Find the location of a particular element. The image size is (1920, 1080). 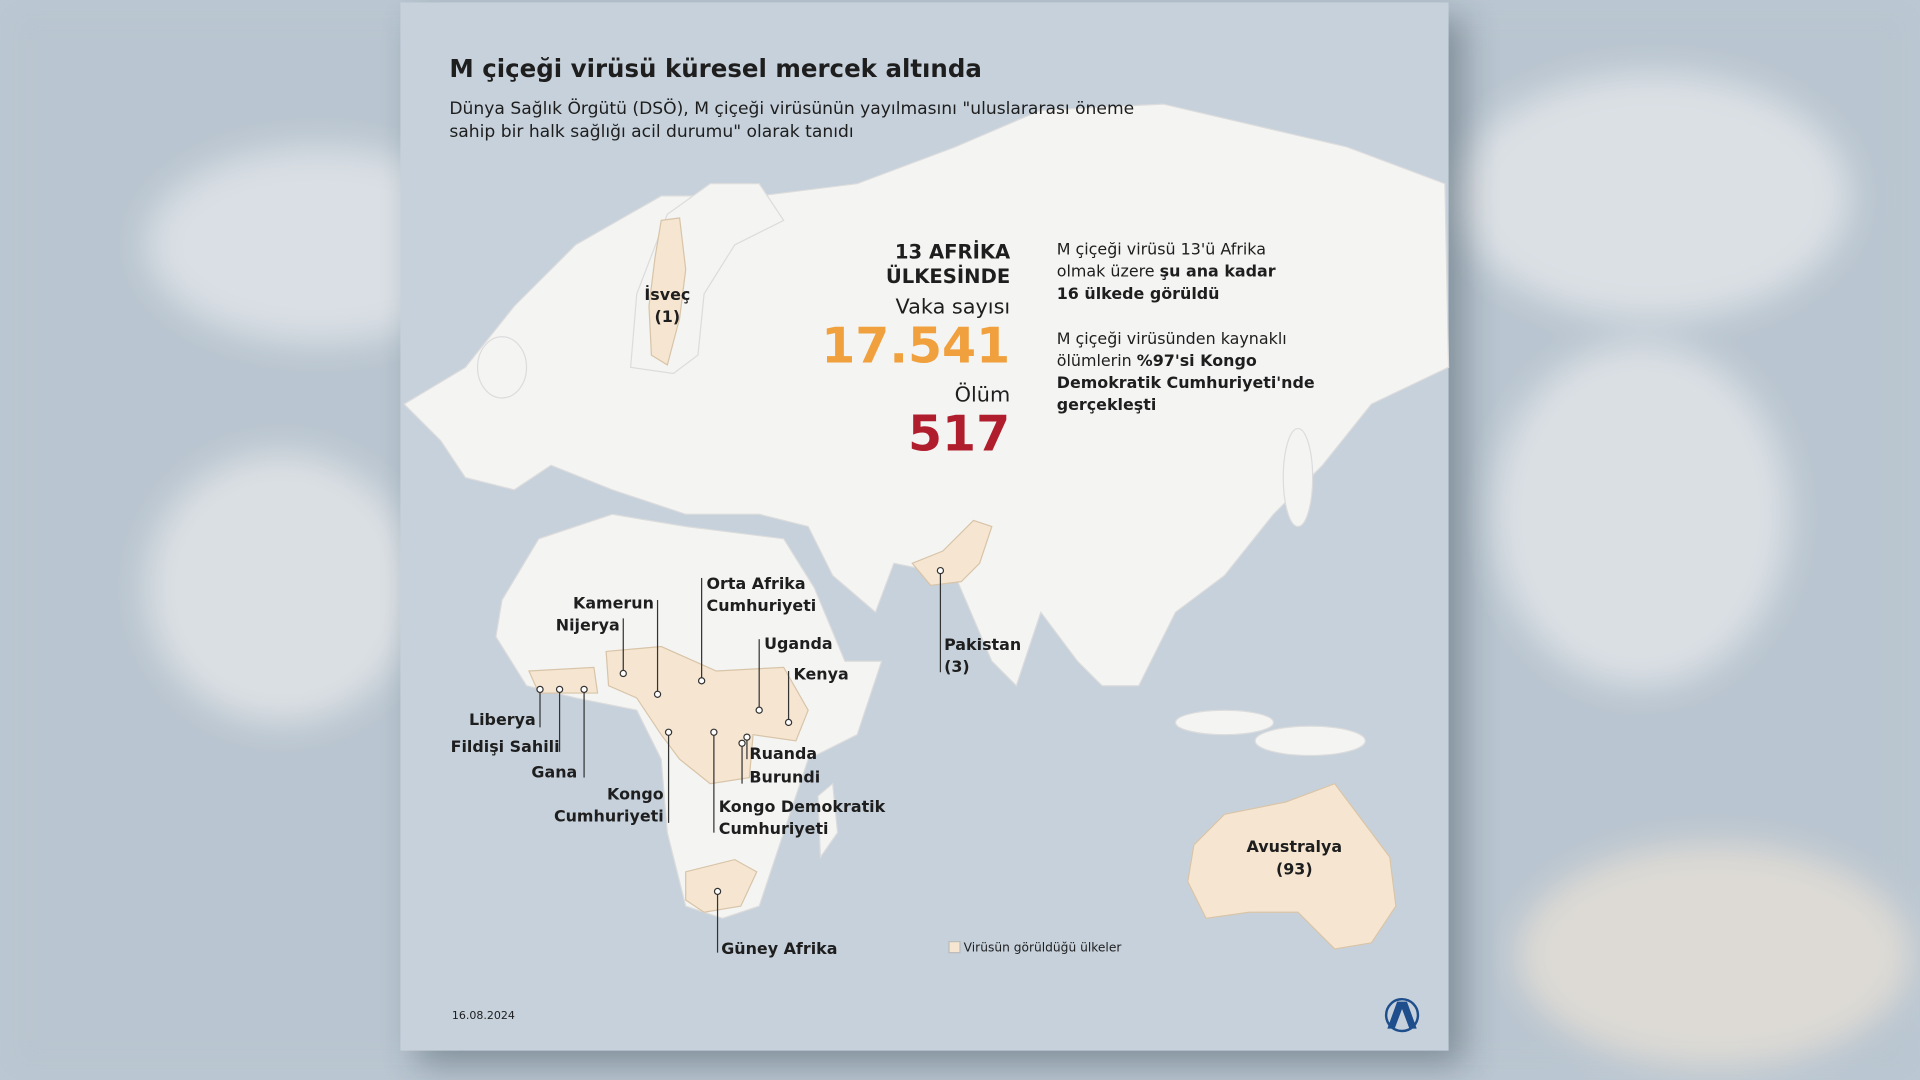

country-label: Gana is located at coordinates (554, 772).